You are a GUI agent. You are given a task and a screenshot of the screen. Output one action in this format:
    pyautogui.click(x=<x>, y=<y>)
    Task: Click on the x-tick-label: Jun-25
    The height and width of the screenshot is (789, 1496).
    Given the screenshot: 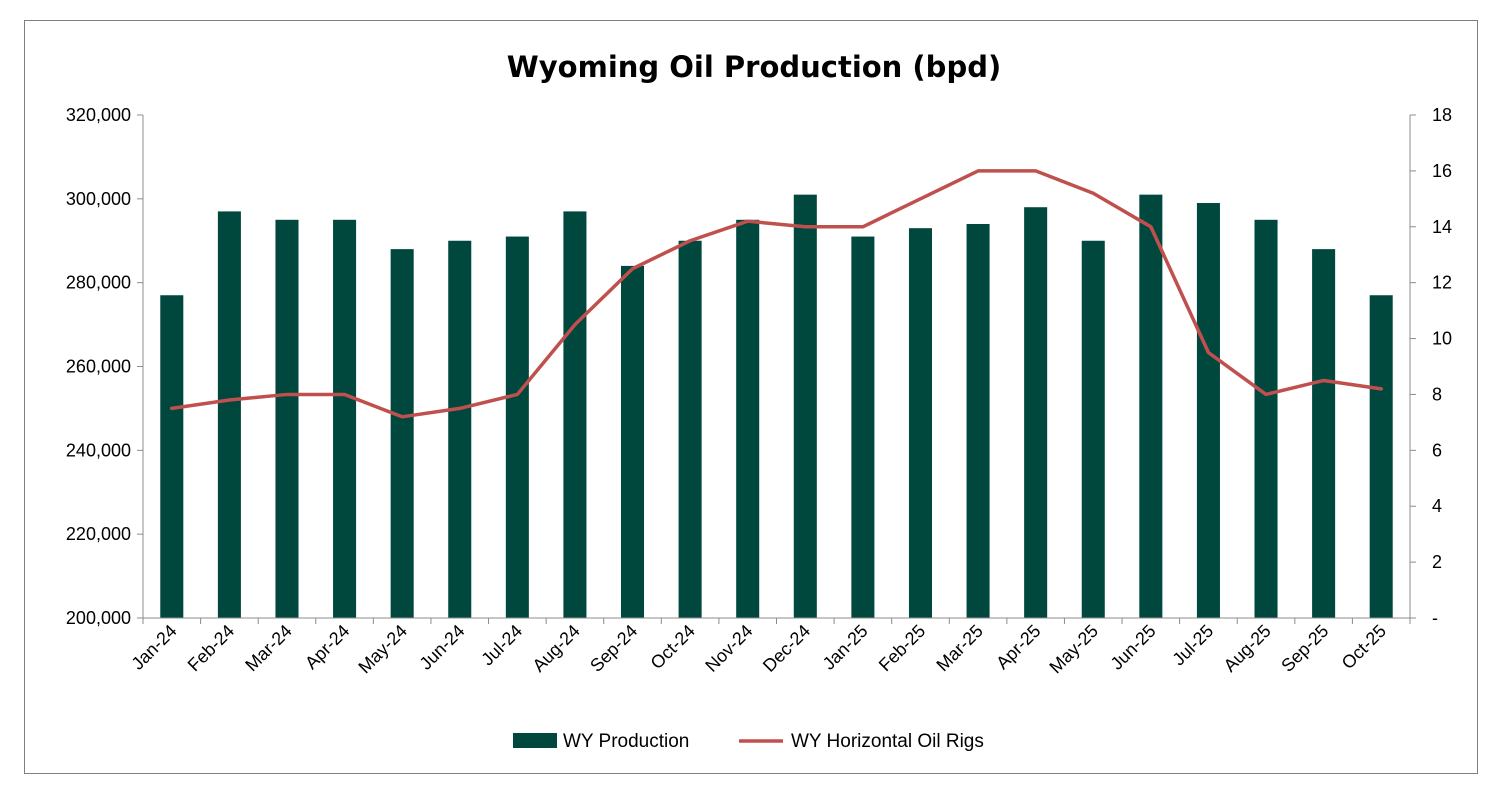 What is the action you would take?
    pyautogui.click(x=1133, y=647)
    